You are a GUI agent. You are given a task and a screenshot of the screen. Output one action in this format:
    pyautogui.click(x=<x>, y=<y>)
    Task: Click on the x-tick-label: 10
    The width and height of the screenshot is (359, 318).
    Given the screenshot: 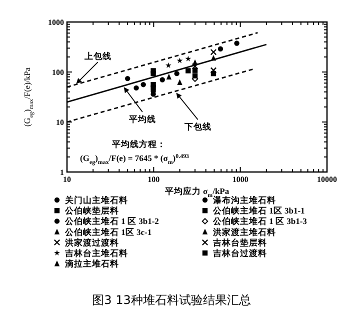 What is the action you would take?
    pyautogui.click(x=67, y=179)
    